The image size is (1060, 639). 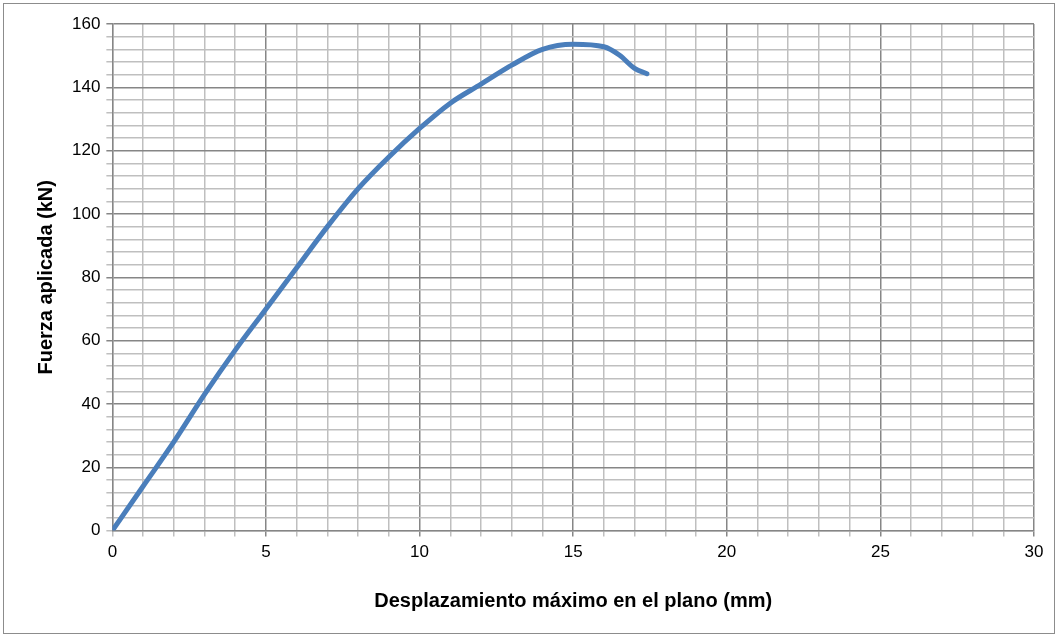 I want to click on x-axis-title: Desplazamiento máximo en el plano (mm), so click(x=573, y=599).